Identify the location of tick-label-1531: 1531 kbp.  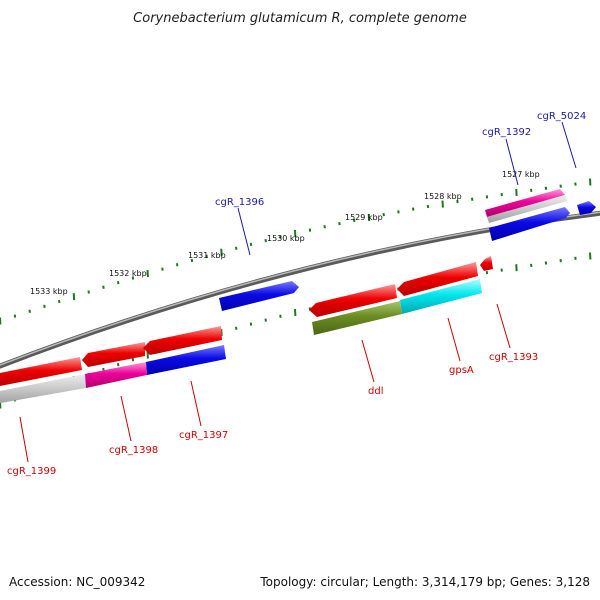
(207, 255).